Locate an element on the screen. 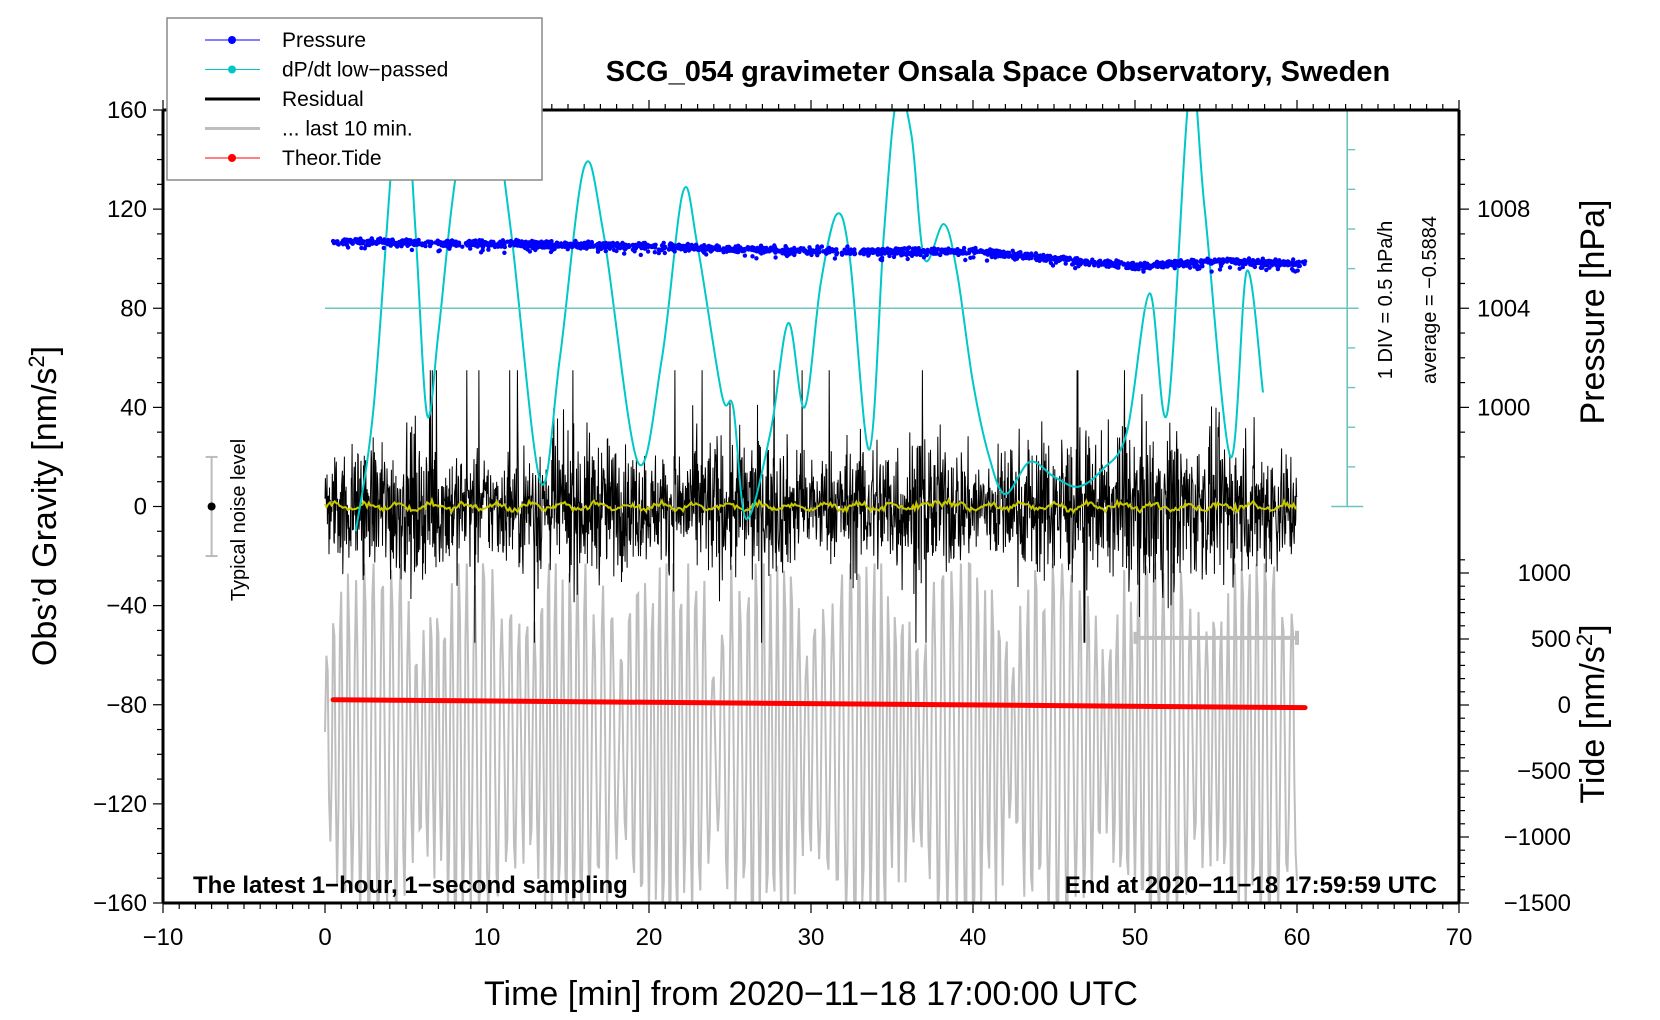  legend-label-2: Residual is located at coordinates (323, 99).